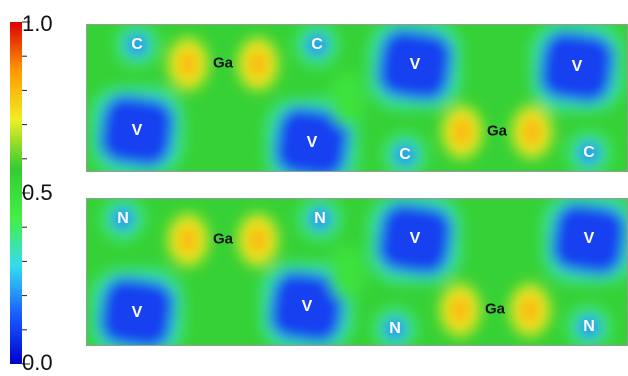 Image resolution: width=628 pixels, height=376 pixels. Describe the element at coordinates (37, 192) in the screenshot. I see `tick-label-mid: 0.5` at that location.